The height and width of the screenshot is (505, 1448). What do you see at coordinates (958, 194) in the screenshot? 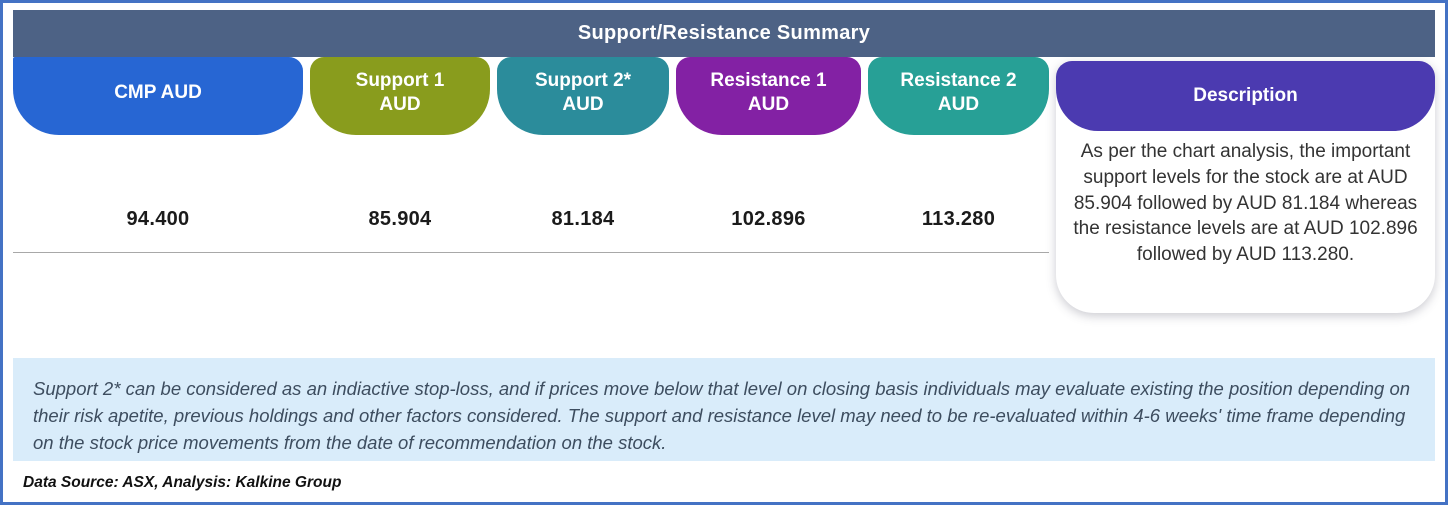
I see `cell-resistance2-value: 113.280` at bounding box center [958, 194].